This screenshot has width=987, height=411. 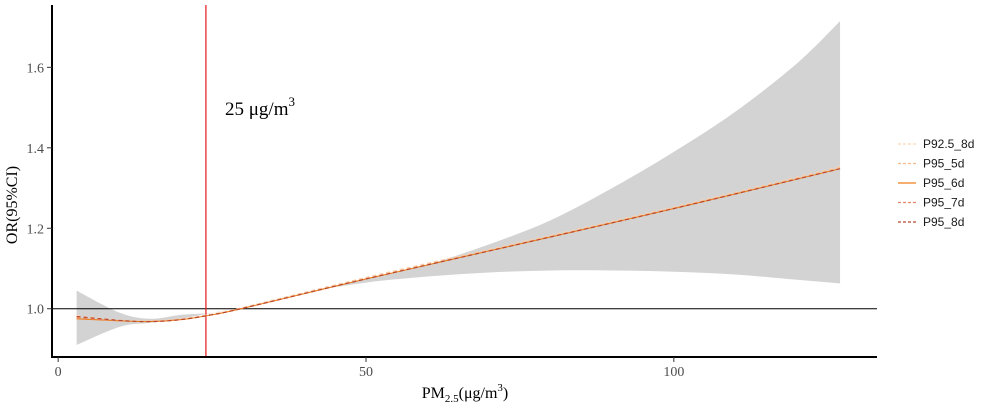 I want to click on legend: P92.5_8d P95_5d P95_6d P95_7d P95_8d, so click(x=936, y=183).